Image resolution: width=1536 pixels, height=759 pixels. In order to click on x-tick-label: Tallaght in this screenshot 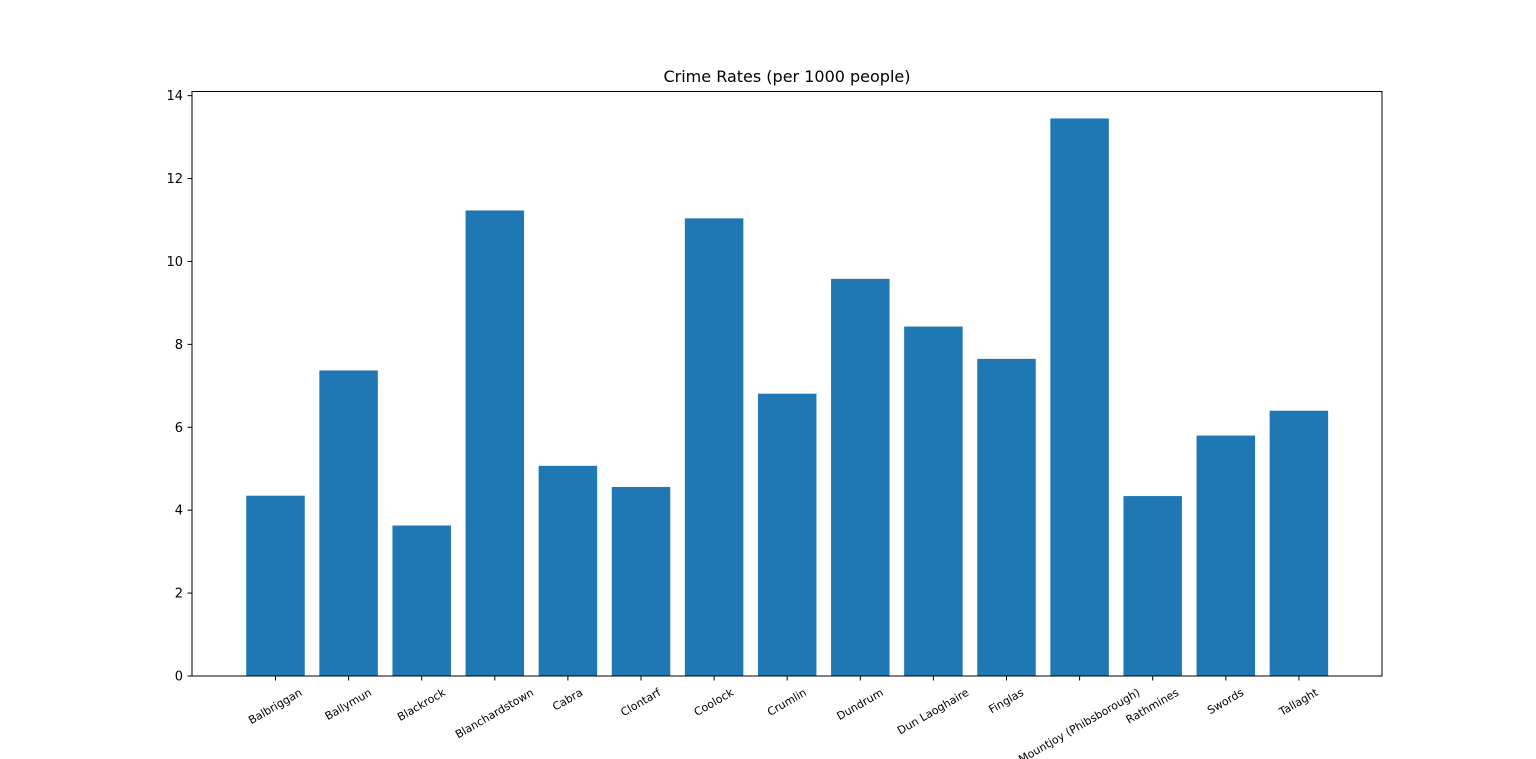, I will do `click(1298, 702)`.